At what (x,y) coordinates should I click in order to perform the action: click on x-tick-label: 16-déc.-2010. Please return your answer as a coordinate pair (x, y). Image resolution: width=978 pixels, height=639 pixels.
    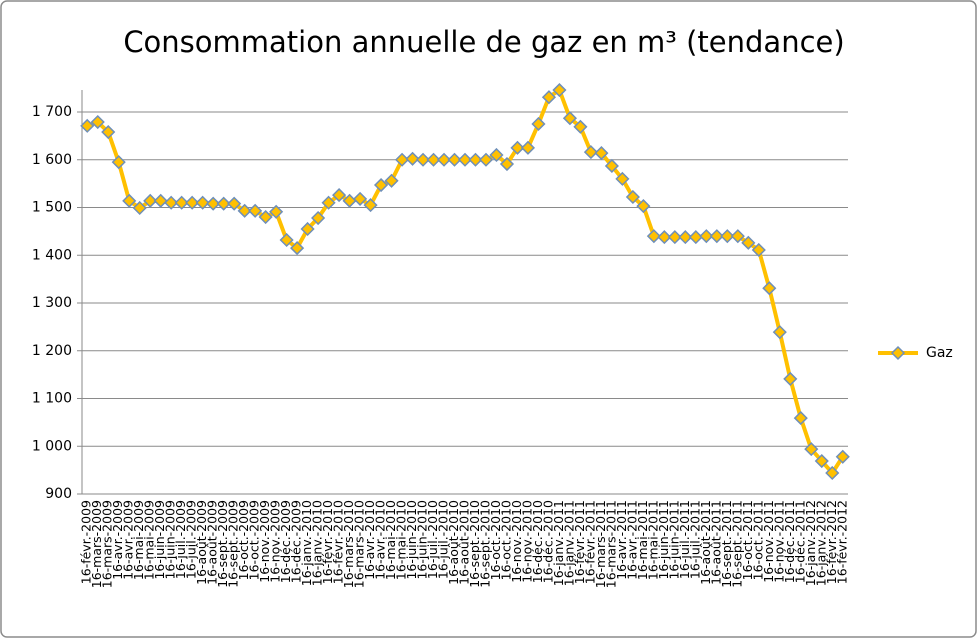
    Looking at the image, I should click on (537, 541).